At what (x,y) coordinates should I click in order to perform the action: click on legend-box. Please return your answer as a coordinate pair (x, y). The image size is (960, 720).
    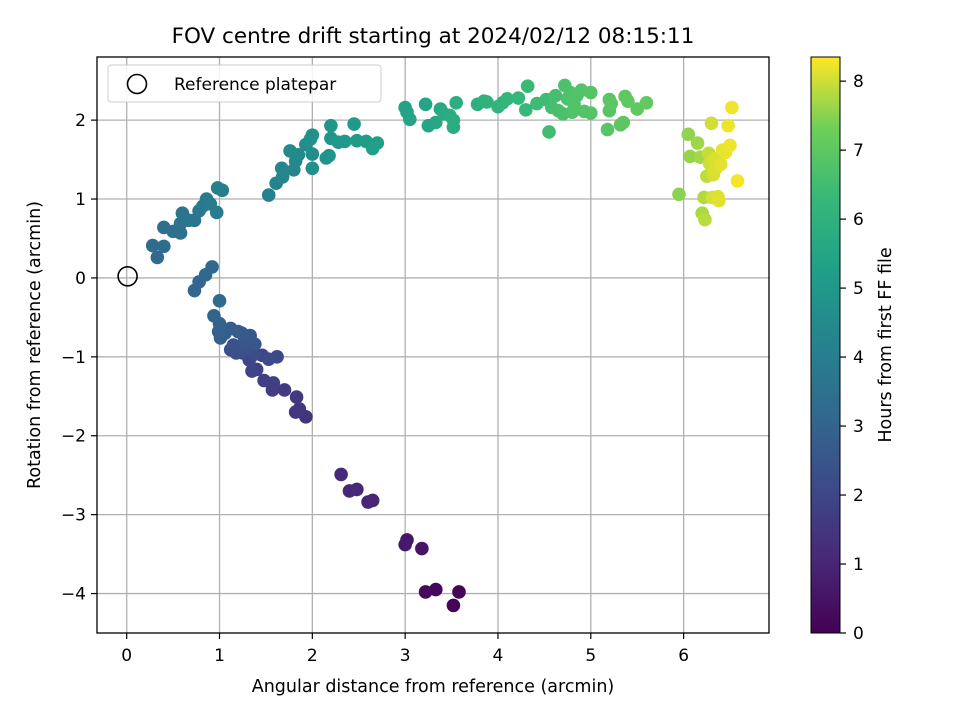
    Looking at the image, I should click on (244, 83).